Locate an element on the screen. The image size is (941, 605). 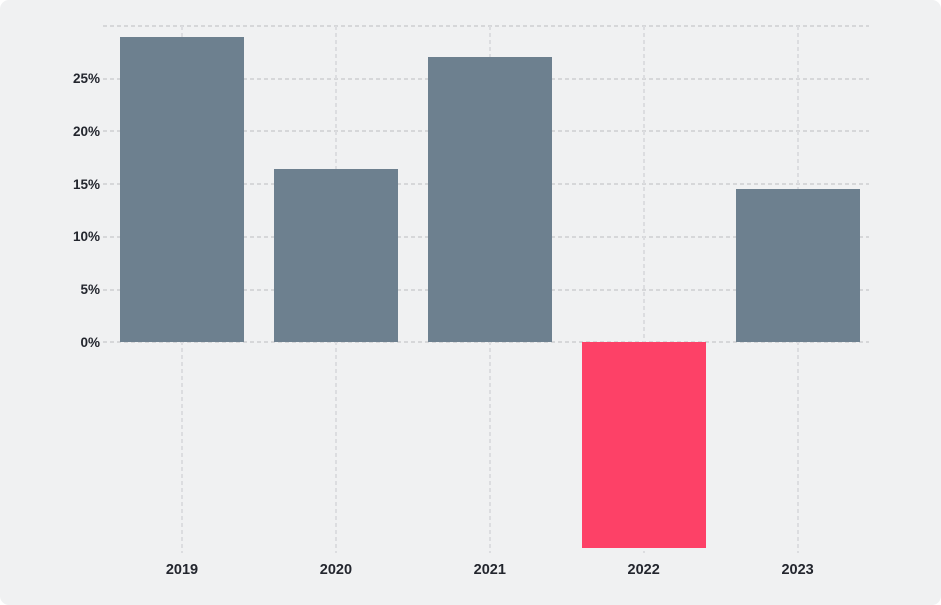
x-axis-label-2022: 2022 is located at coordinates (643, 570).